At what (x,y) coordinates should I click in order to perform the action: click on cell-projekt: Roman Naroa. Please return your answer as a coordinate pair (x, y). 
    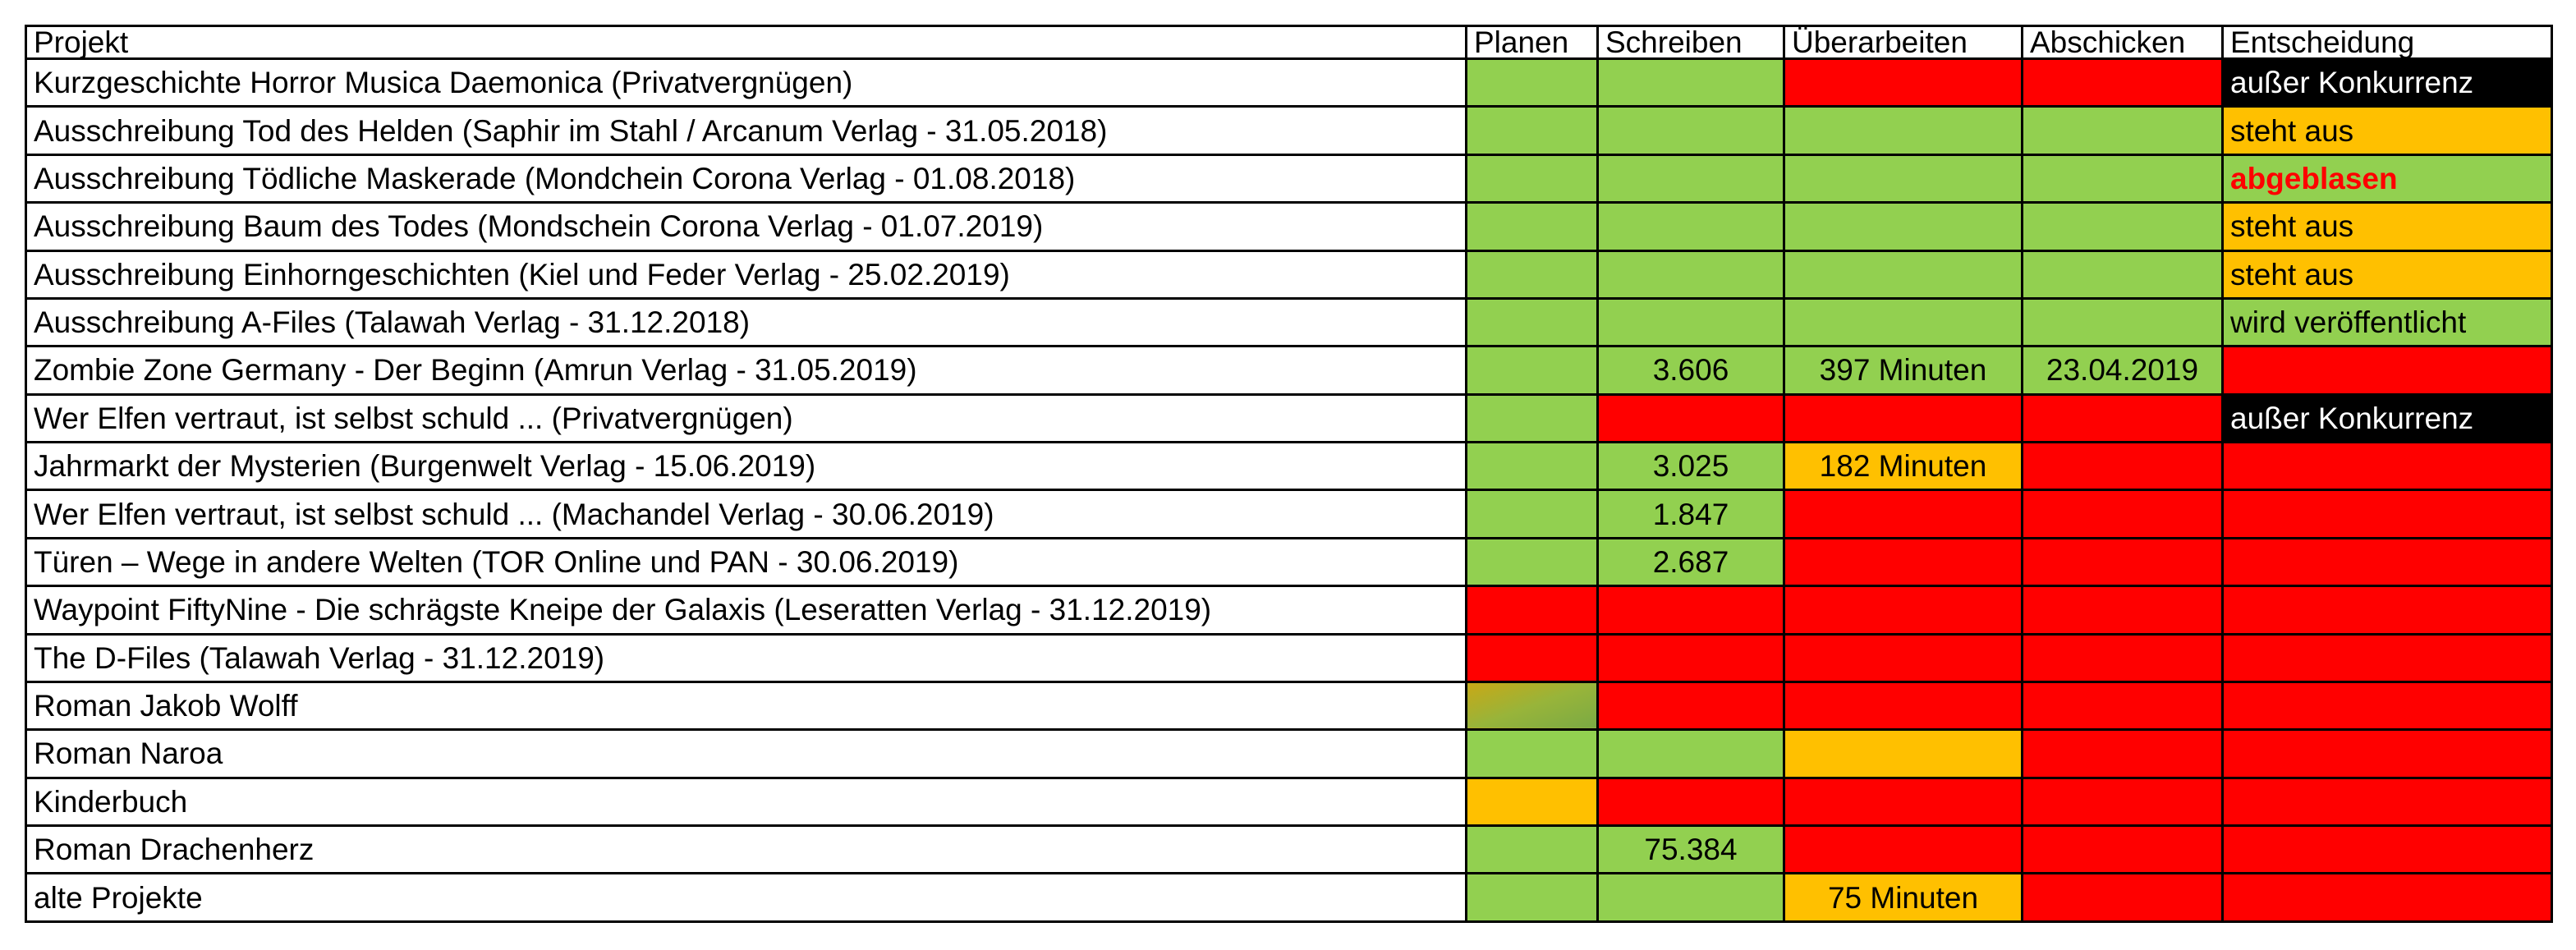
    Looking at the image, I should click on (746, 754).